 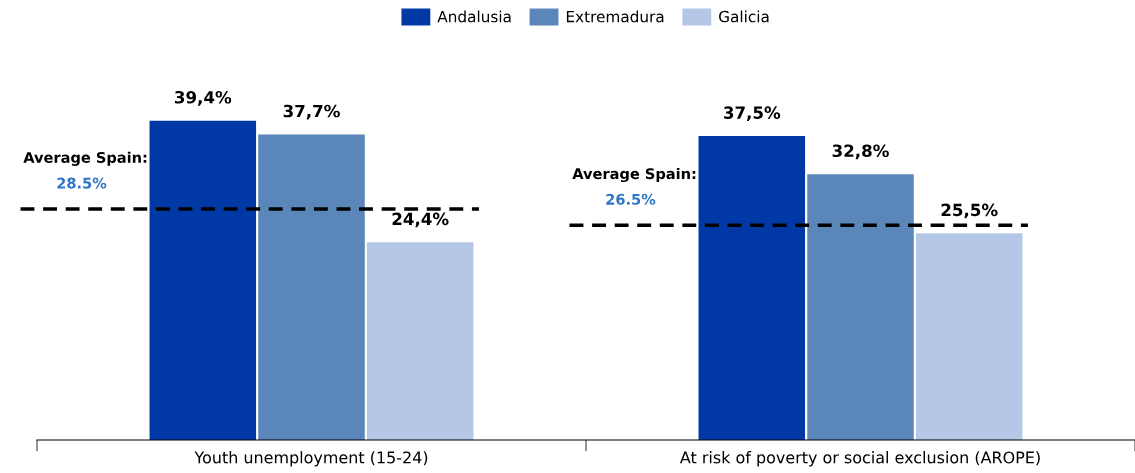 What do you see at coordinates (85, 170) in the screenshot?
I see `ref-line-label: Average Spain: 28.5%` at bounding box center [85, 170].